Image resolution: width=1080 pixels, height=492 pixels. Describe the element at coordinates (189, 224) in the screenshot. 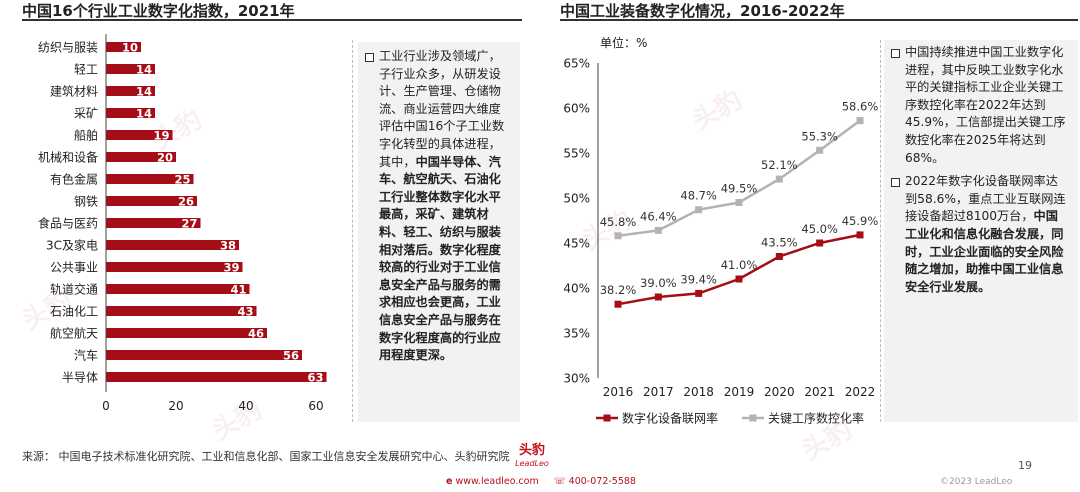

I see `bar-value-label: 27` at that location.